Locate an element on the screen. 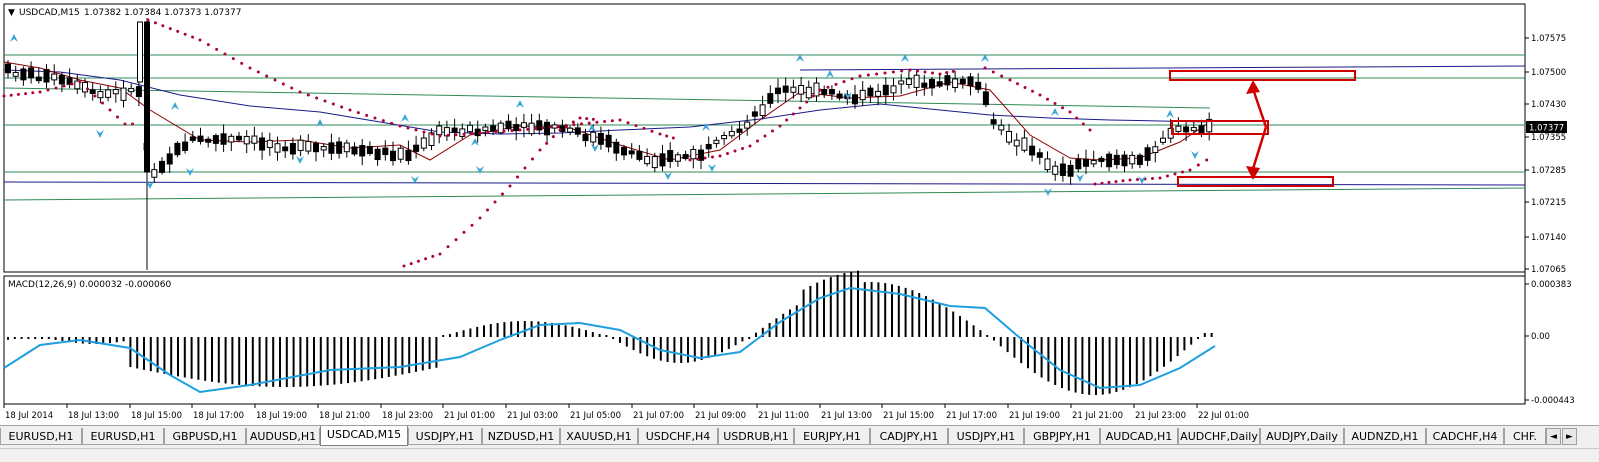  chart-tab: GBPUSD,H1 is located at coordinates (205, 436).